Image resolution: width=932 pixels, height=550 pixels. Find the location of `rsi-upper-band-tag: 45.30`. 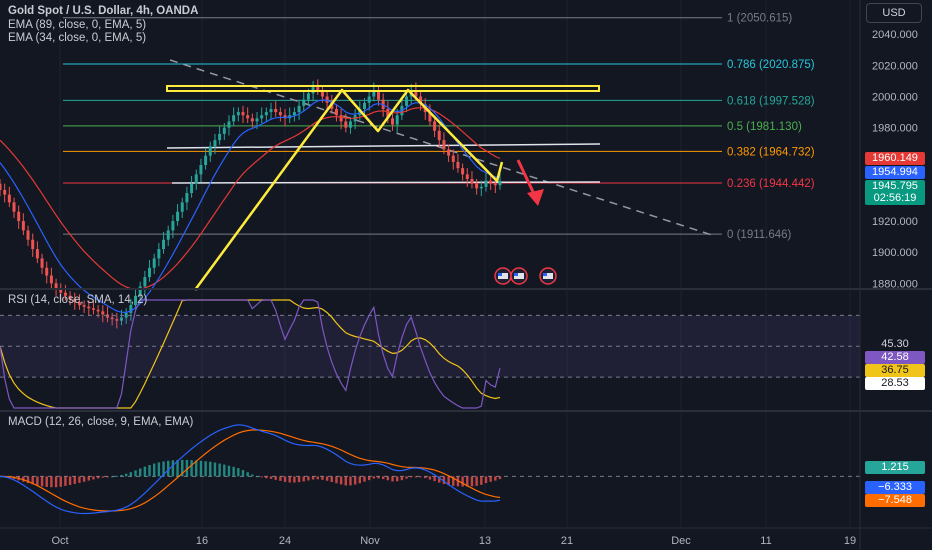

rsi-upper-band-tag: 45.30 is located at coordinates (895, 344).